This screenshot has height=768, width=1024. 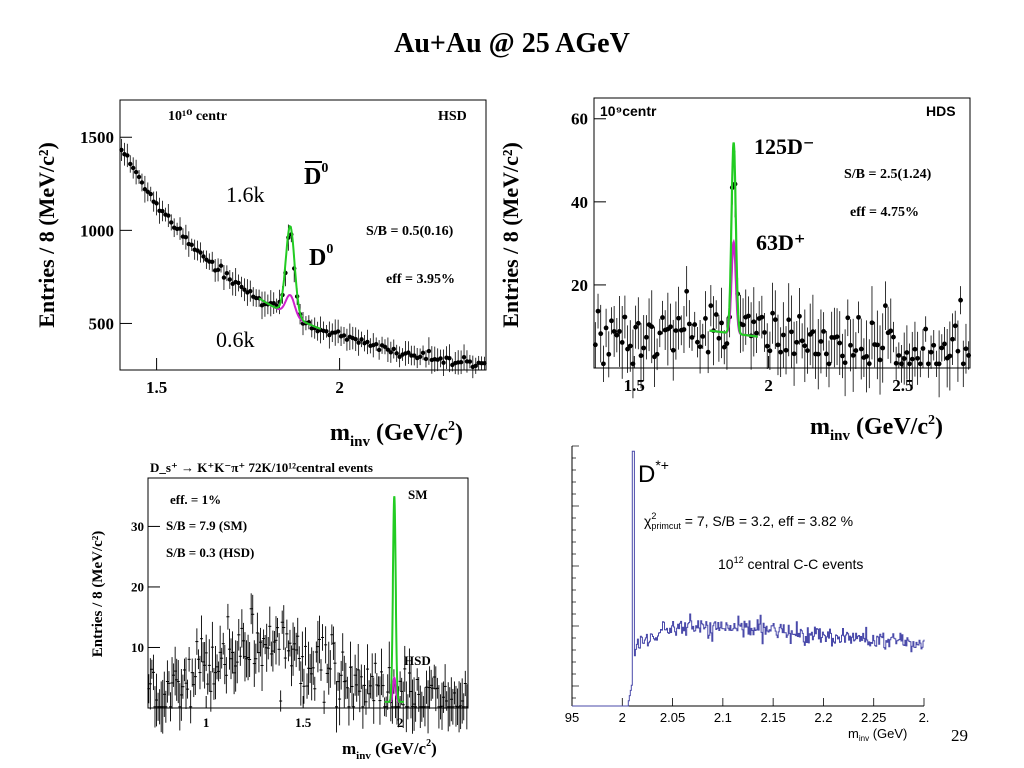 What do you see at coordinates (396, 434) in the screenshot?
I see `d0-xlabel: minv (GeV/c2)` at bounding box center [396, 434].